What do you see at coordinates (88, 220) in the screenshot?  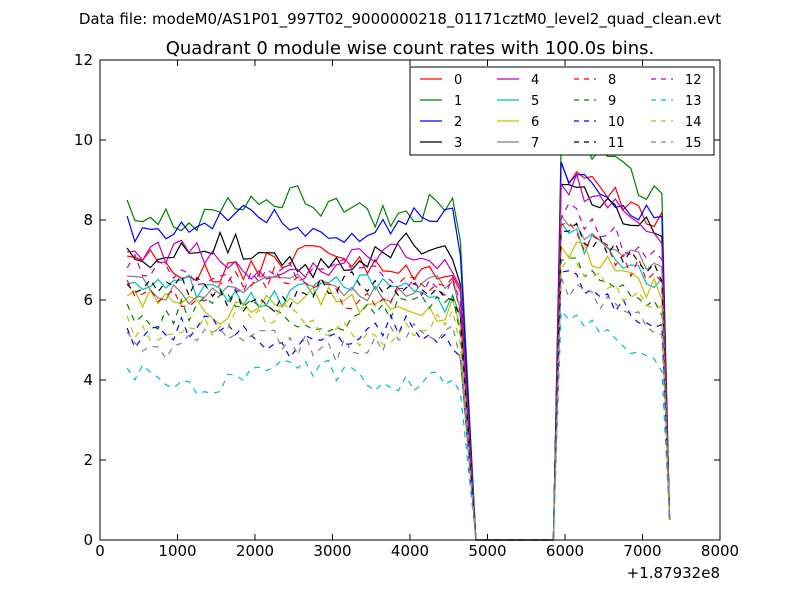 I see `y-tick-label: 8` at bounding box center [88, 220].